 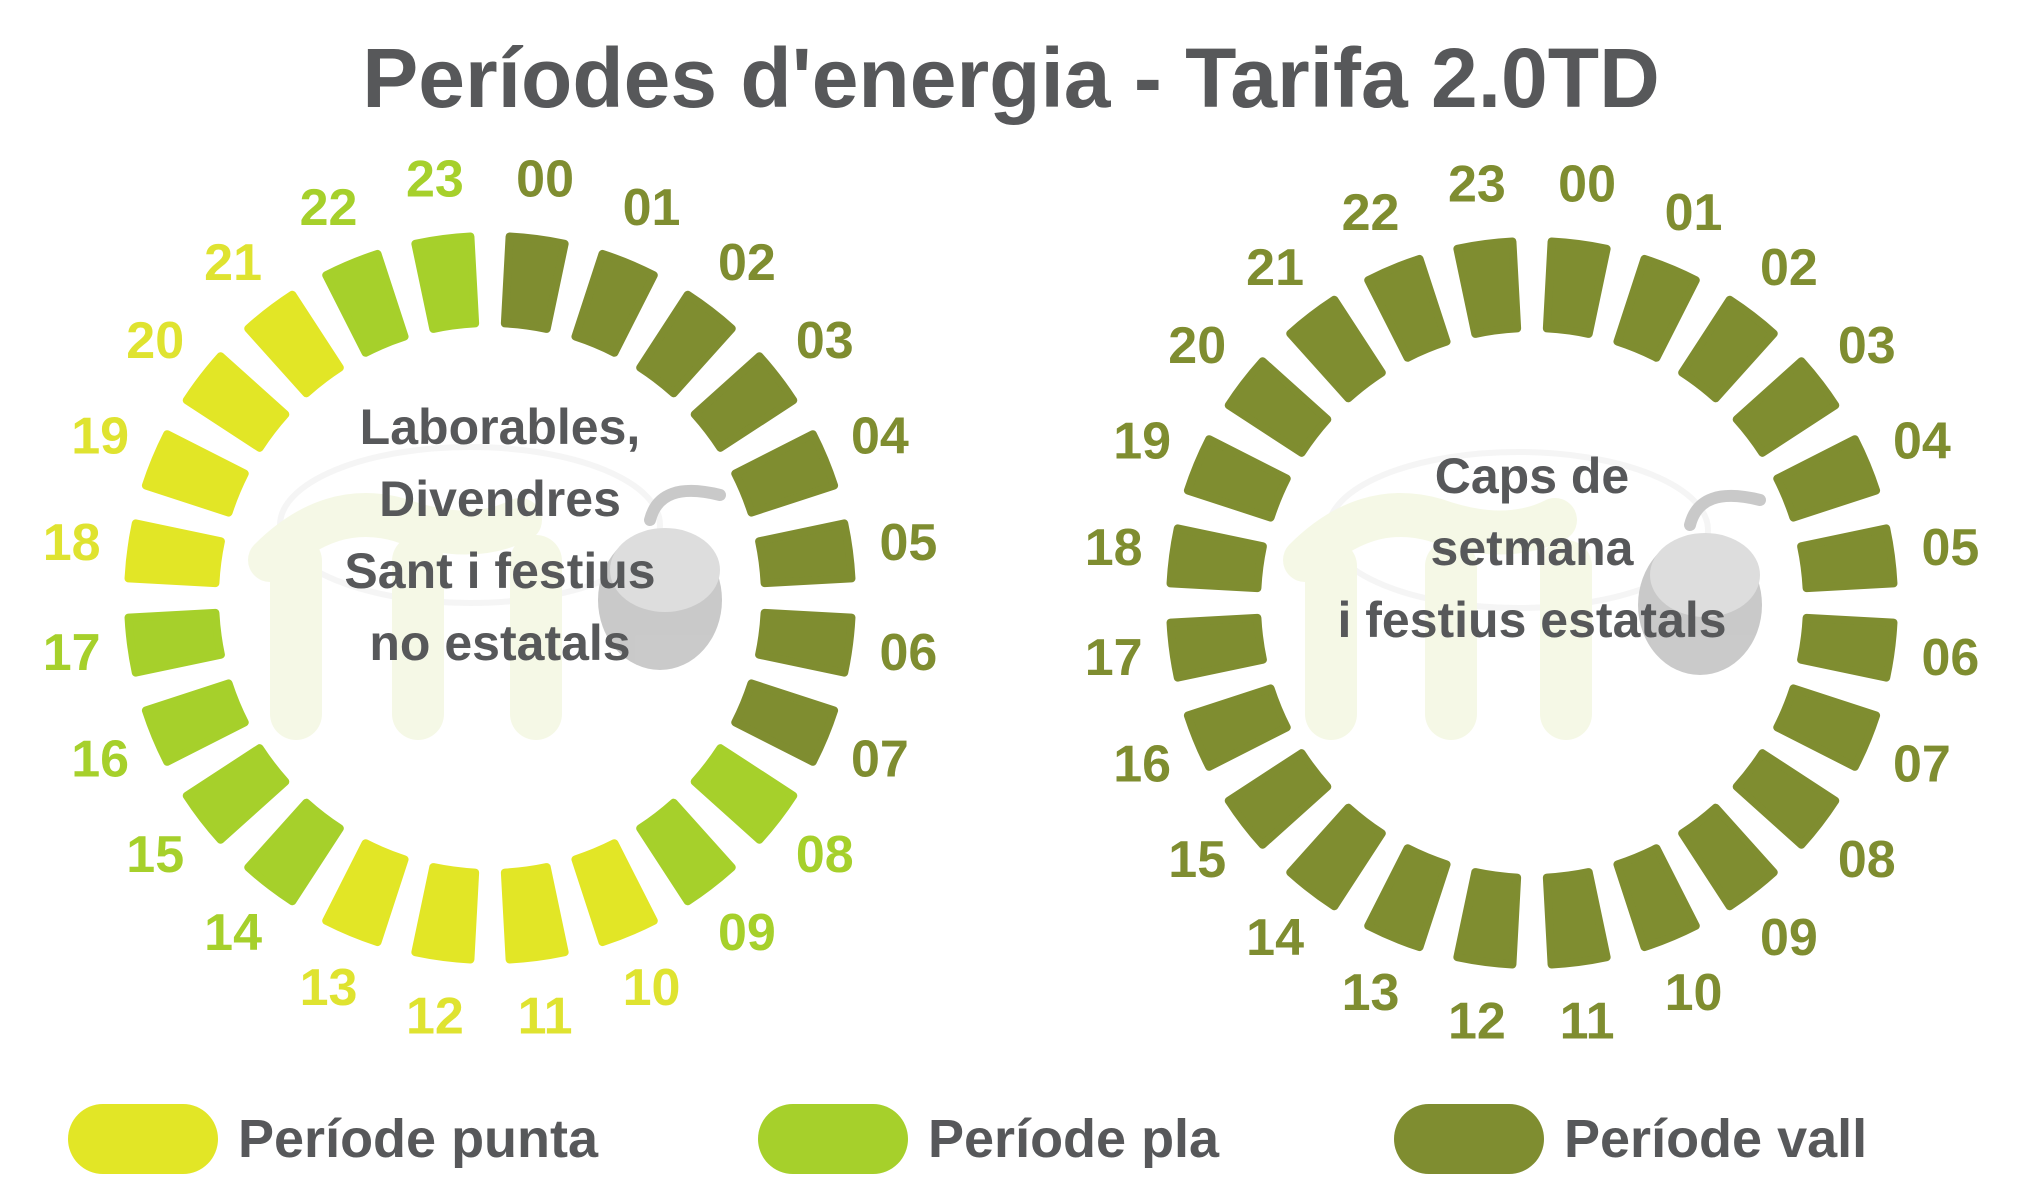 I want to click on legend-item-punta: Període punta, so click(x=333, y=1139).